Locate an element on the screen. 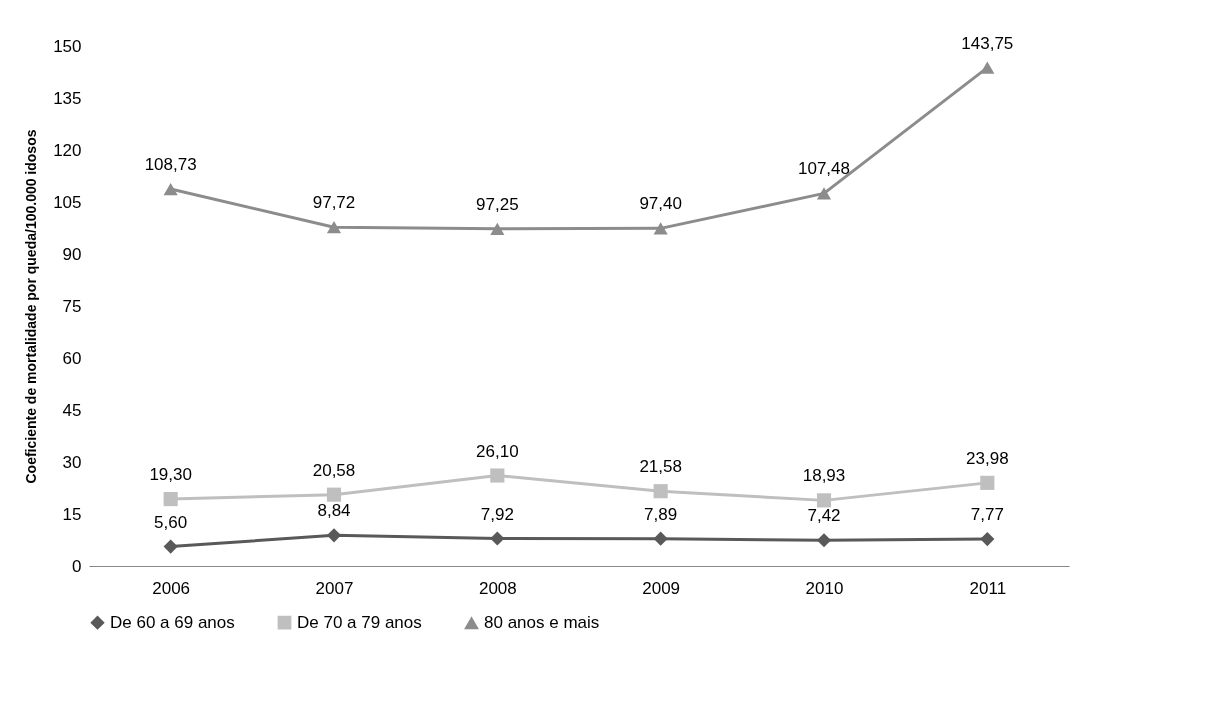 The height and width of the screenshot is (724, 1208). data-label: 97,40 is located at coordinates (660, 204).